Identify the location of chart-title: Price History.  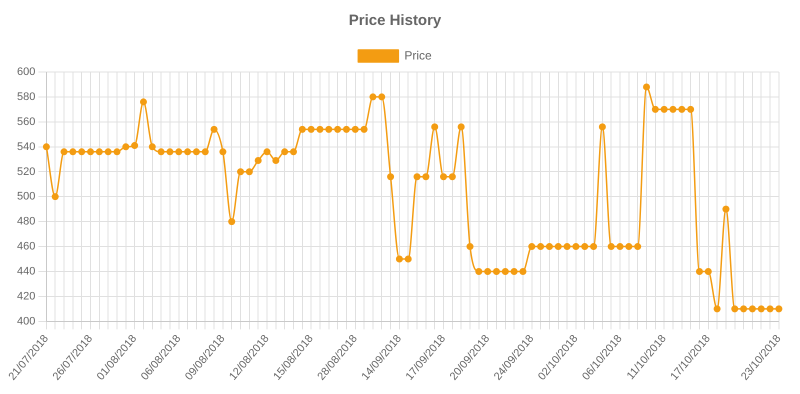
(395, 21).